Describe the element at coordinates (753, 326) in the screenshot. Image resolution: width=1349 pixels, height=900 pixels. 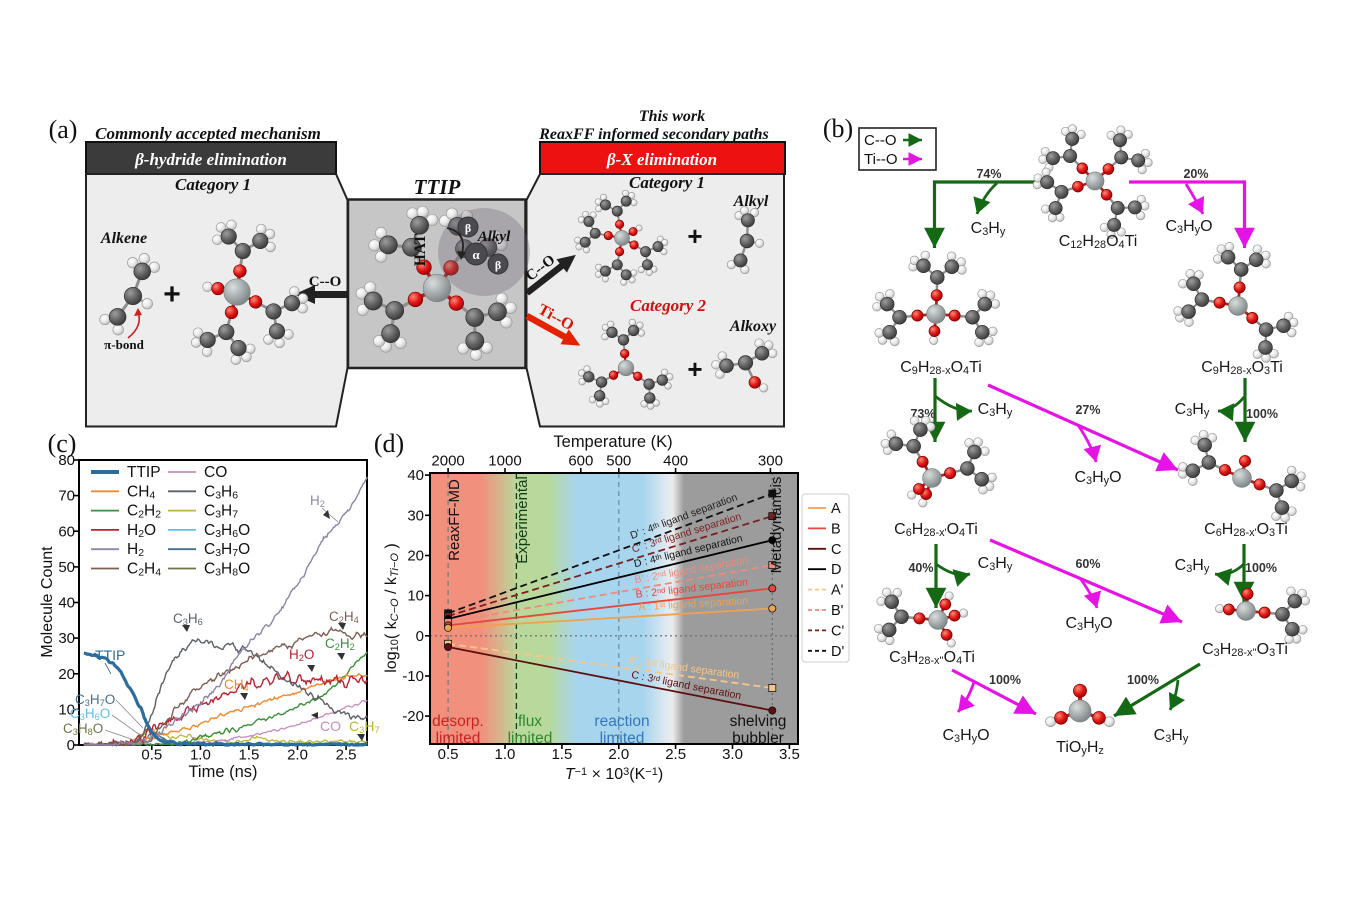
I see `svg-text: Alkoxy` at that location.